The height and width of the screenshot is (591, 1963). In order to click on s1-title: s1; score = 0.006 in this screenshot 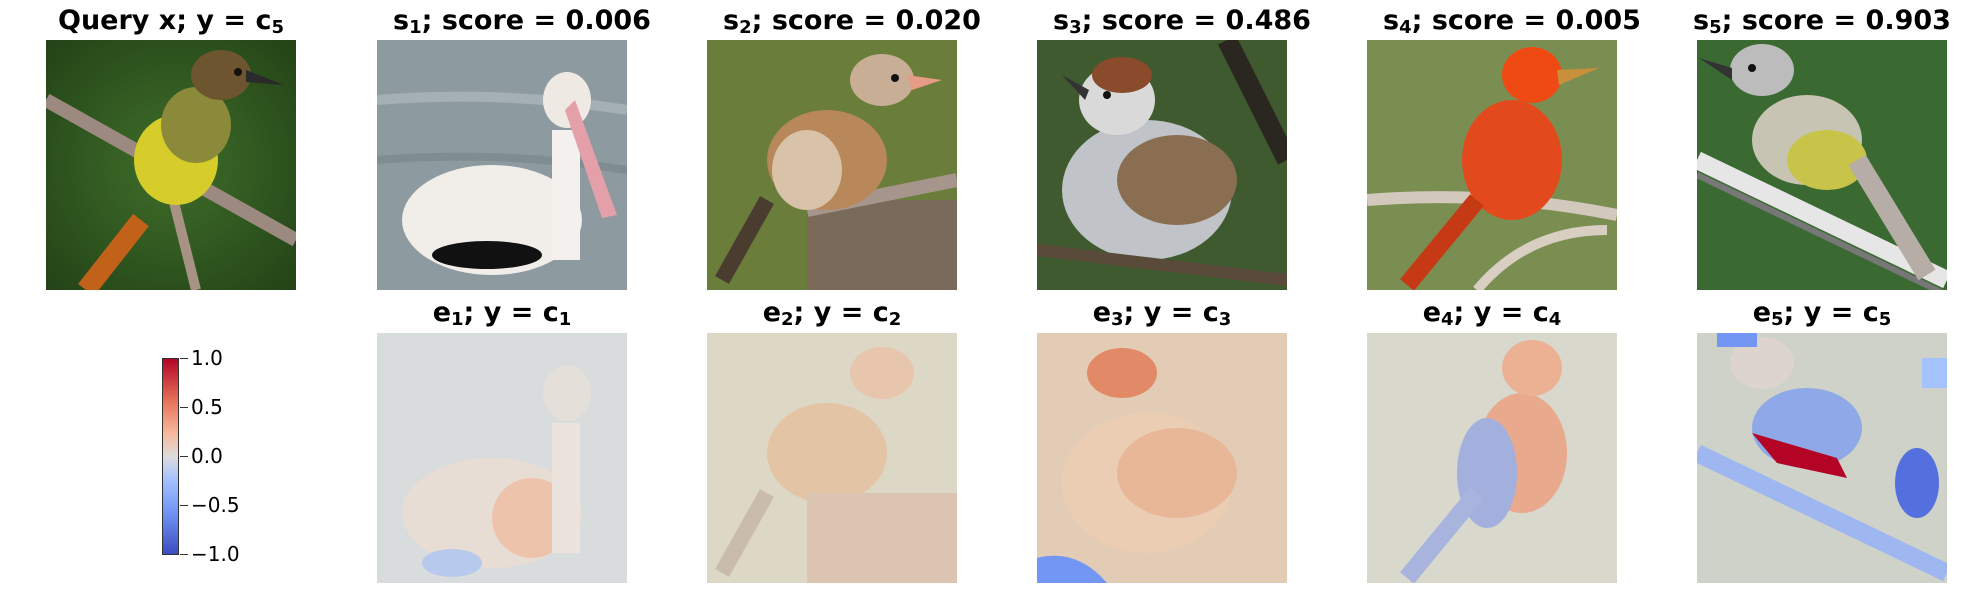, I will do `click(522, 21)`.